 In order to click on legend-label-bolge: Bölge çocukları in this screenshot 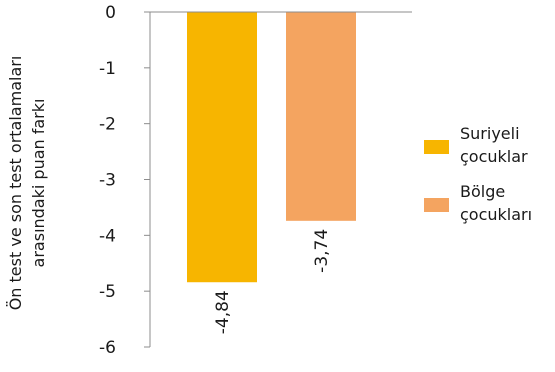, I will do `click(507, 203)`.